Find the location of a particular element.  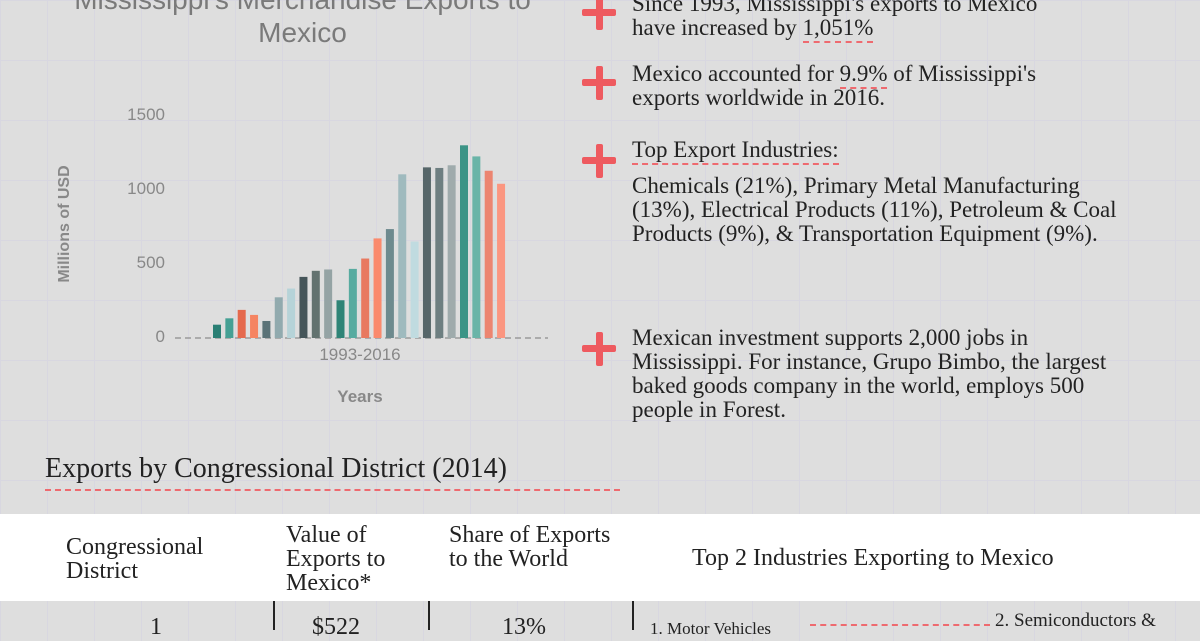

fact-text: Mexico accounted for is located at coordinates (736, 73).